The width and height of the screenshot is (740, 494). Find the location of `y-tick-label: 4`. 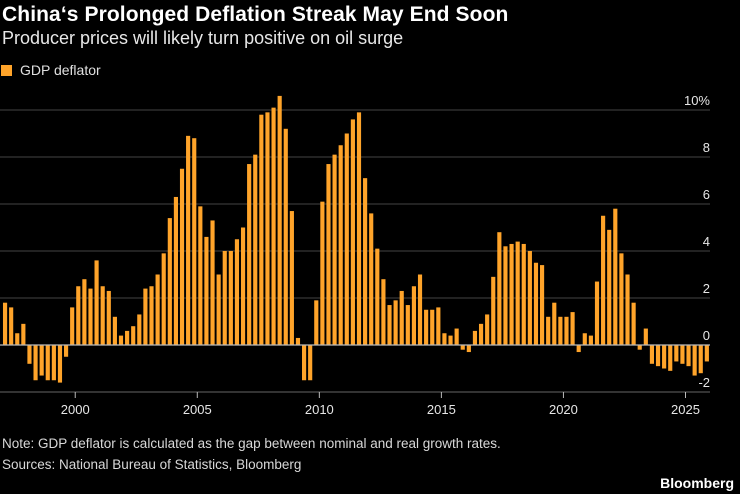

y-tick-label: 4 is located at coordinates (706, 241).